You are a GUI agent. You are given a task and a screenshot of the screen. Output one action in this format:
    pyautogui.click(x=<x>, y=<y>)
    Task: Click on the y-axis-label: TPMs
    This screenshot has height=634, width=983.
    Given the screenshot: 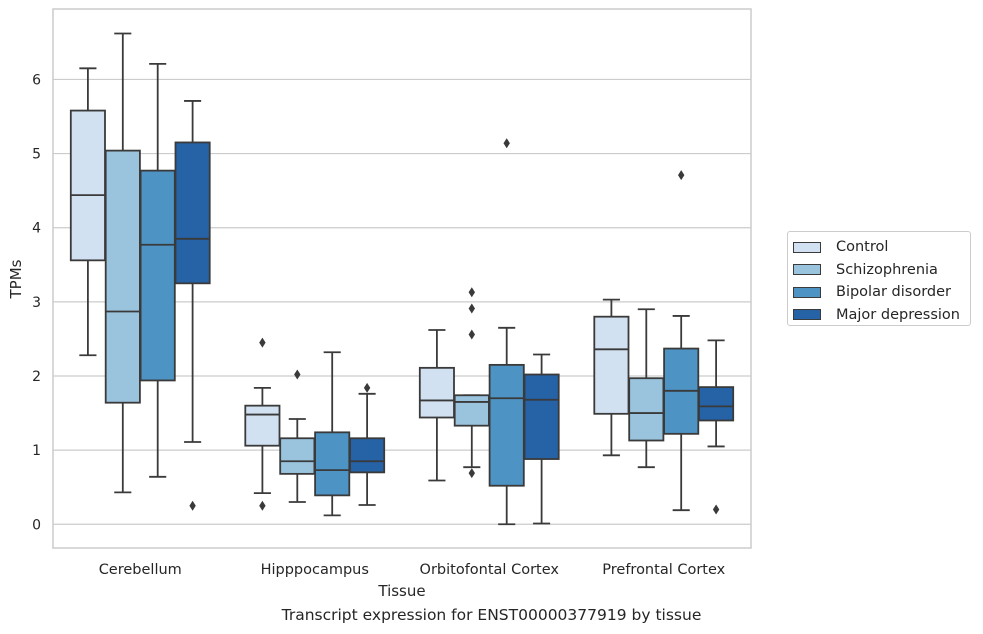 What is the action you would take?
    pyautogui.click(x=16, y=279)
    